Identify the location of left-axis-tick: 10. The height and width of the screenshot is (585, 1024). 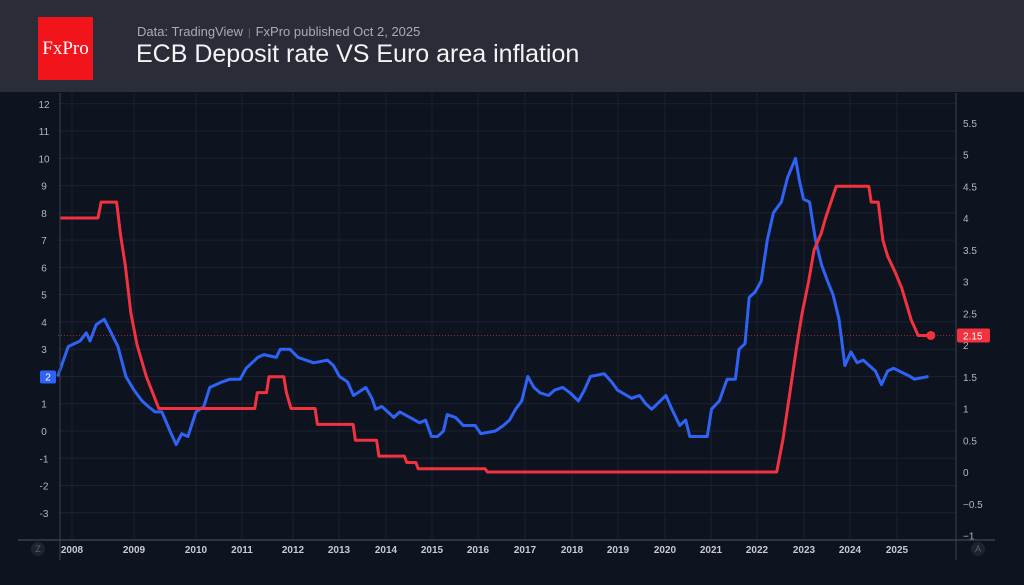
(44, 159).